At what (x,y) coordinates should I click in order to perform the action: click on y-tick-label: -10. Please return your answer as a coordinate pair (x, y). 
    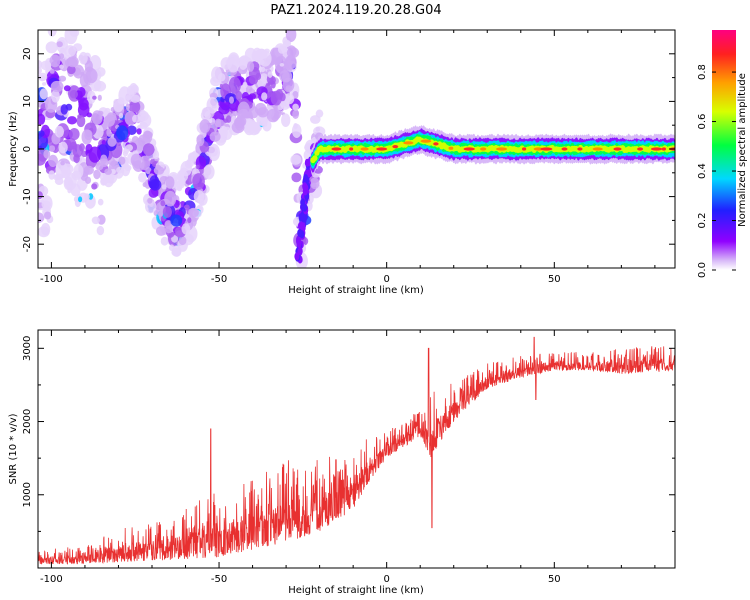
    Looking at the image, I should click on (27, 196).